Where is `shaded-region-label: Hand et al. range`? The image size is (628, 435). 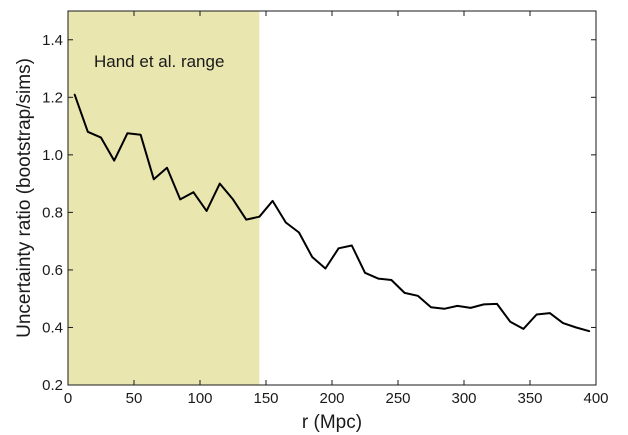 shaded-region-label: Hand et al. range is located at coordinates (159, 61).